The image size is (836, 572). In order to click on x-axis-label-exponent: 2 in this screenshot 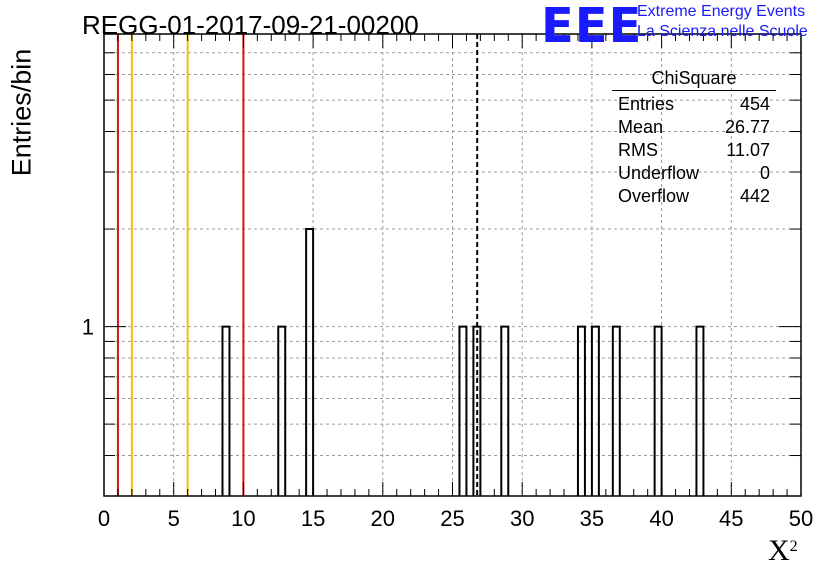, I will do `click(793, 546)`.